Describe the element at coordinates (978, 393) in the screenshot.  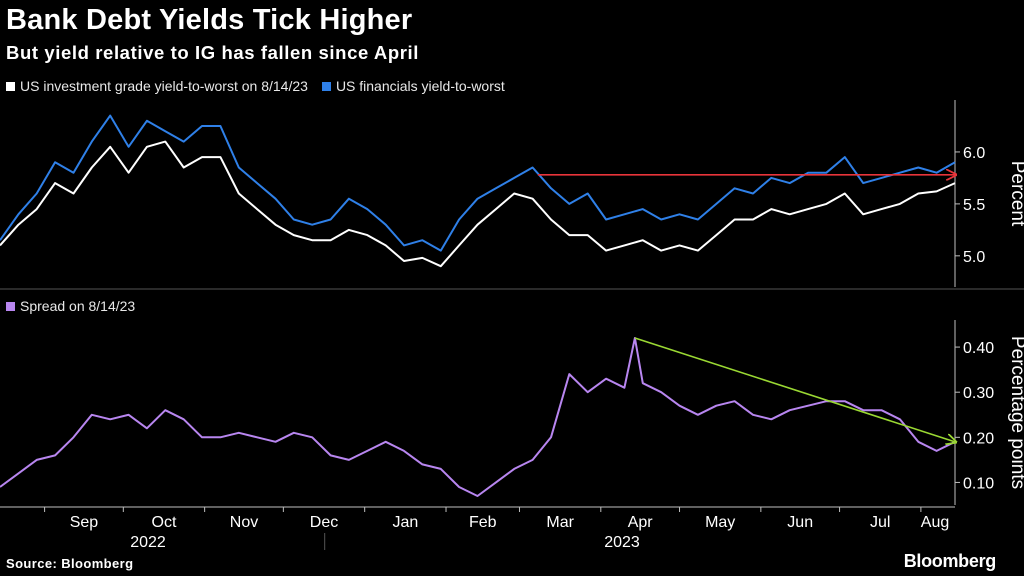
I see `y-tick-label-1-2: 0.30` at that location.